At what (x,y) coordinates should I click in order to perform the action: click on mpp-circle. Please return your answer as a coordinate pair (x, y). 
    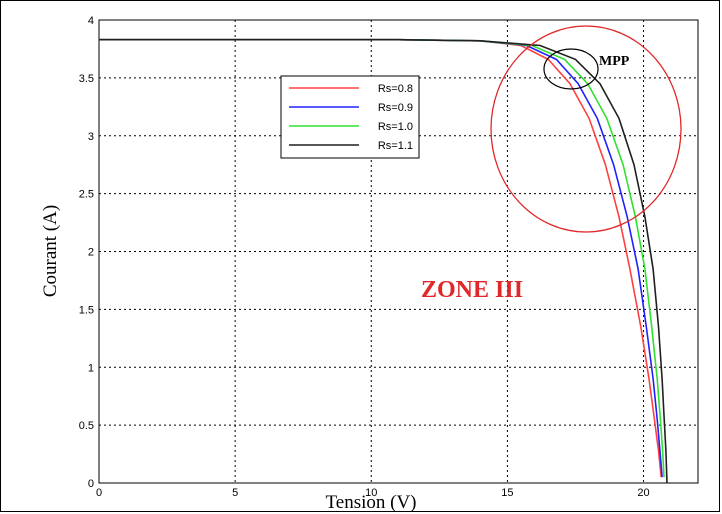
    Looking at the image, I should click on (571, 69).